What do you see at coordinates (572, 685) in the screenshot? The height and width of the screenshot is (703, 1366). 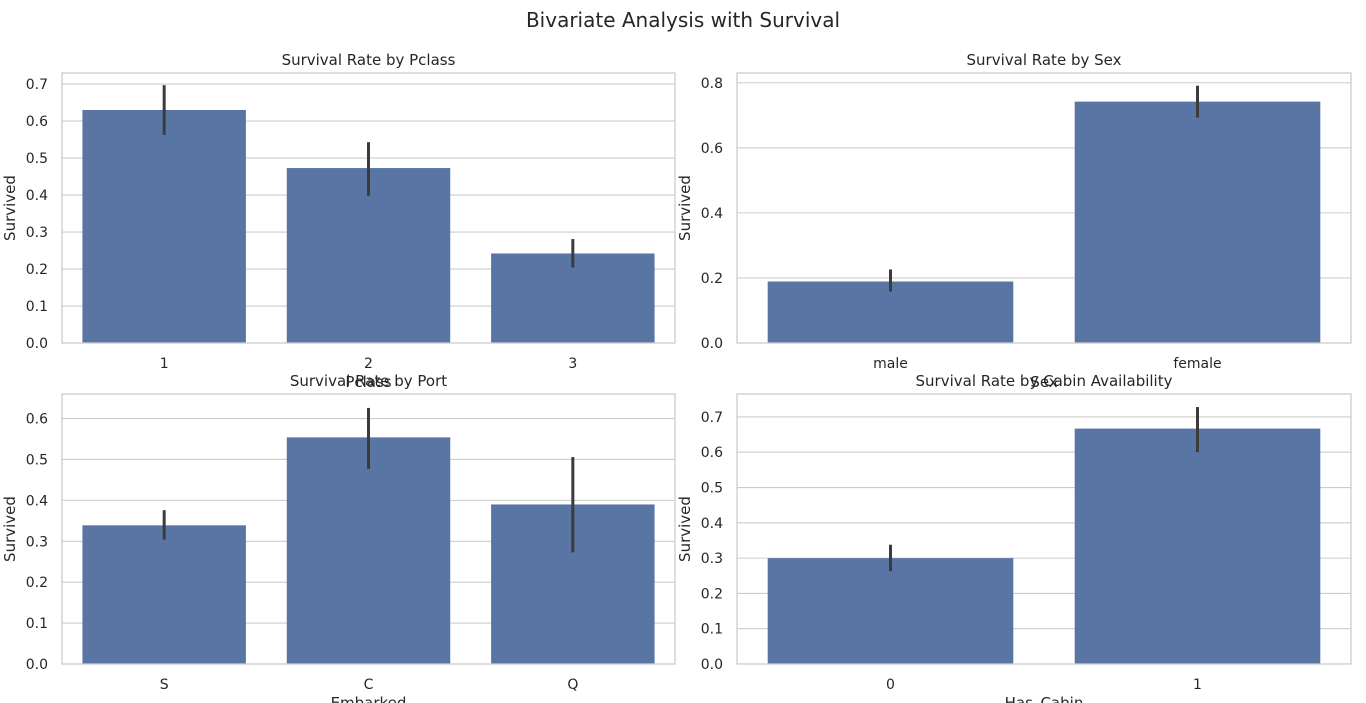 I see `x-tick-label: Q` at bounding box center [572, 685].